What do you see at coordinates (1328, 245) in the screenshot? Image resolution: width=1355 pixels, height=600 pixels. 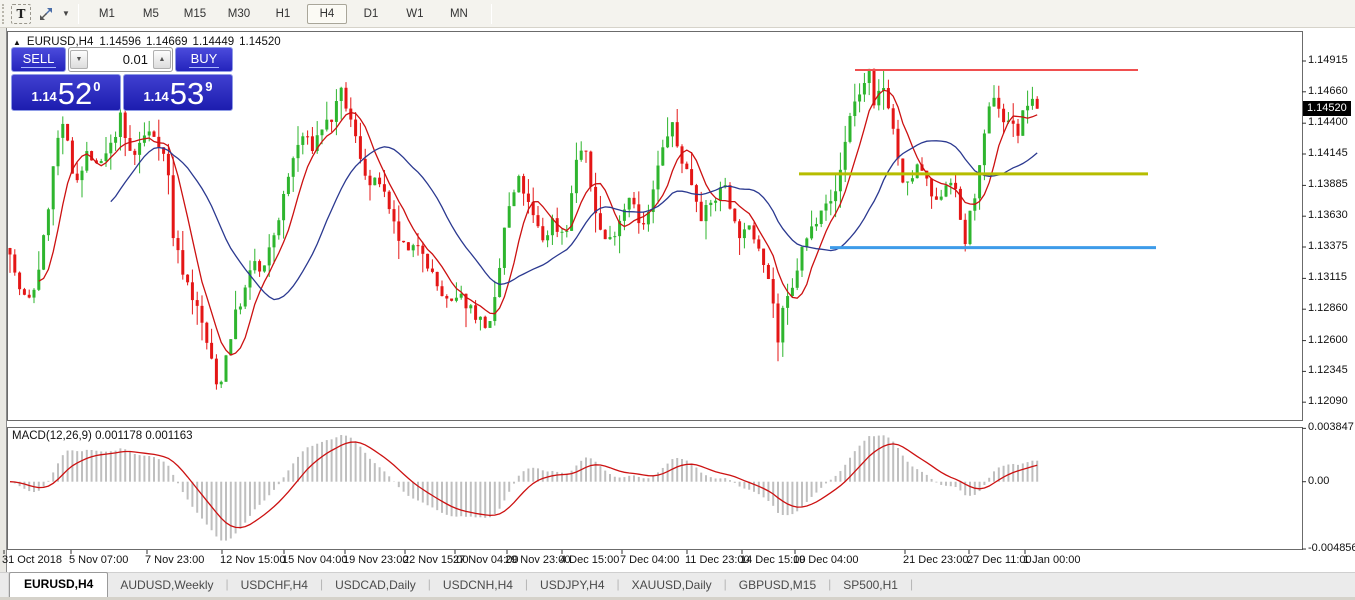 I see `price-scale-label: 1.13375` at bounding box center [1328, 245].